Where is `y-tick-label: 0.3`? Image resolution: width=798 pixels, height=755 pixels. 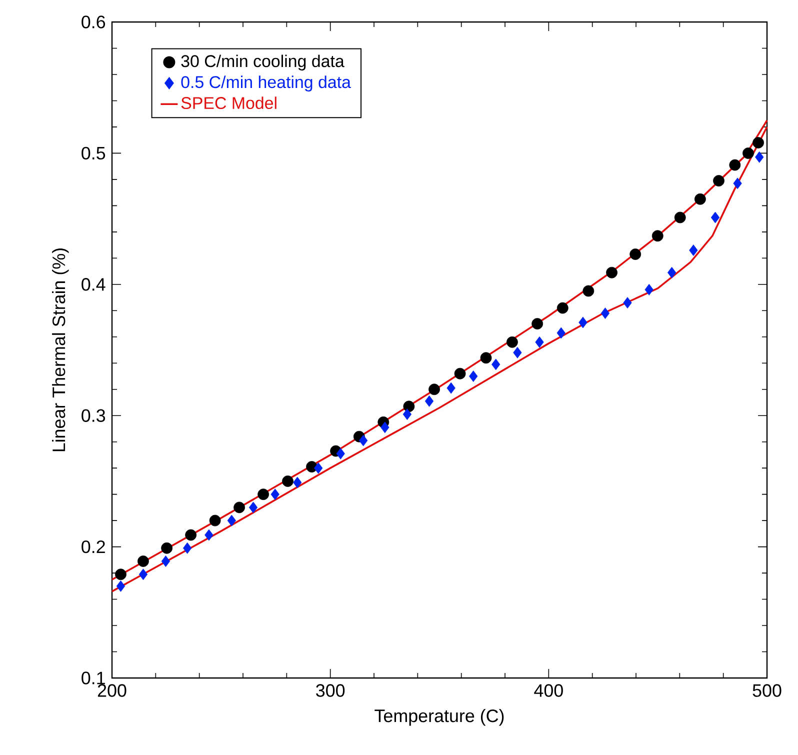 y-tick-label: 0.3 is located at coordinates (94, 415).